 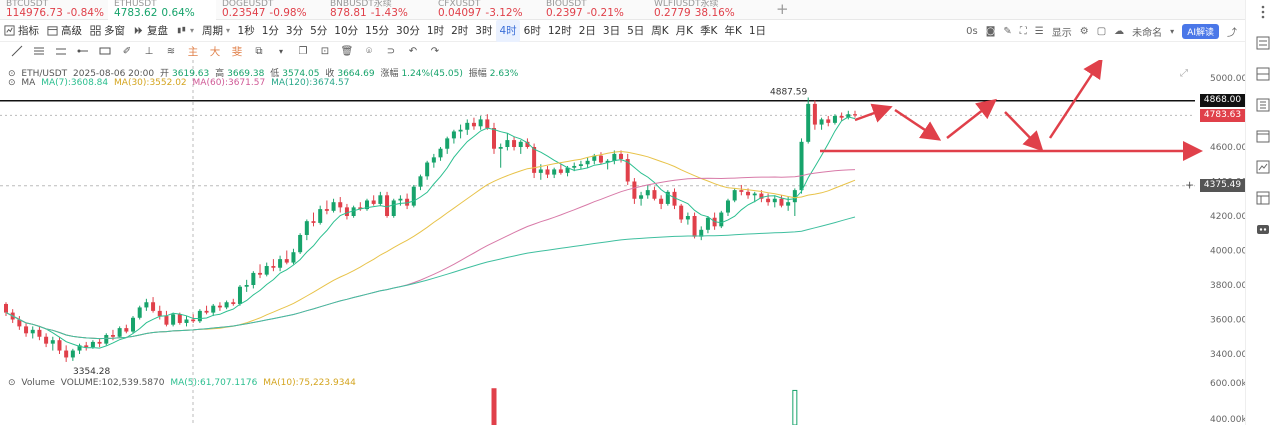 I want to click on ticker-tab: WLFIUSDT永续 0.2779 38.16%, so click(x=708, y=10).